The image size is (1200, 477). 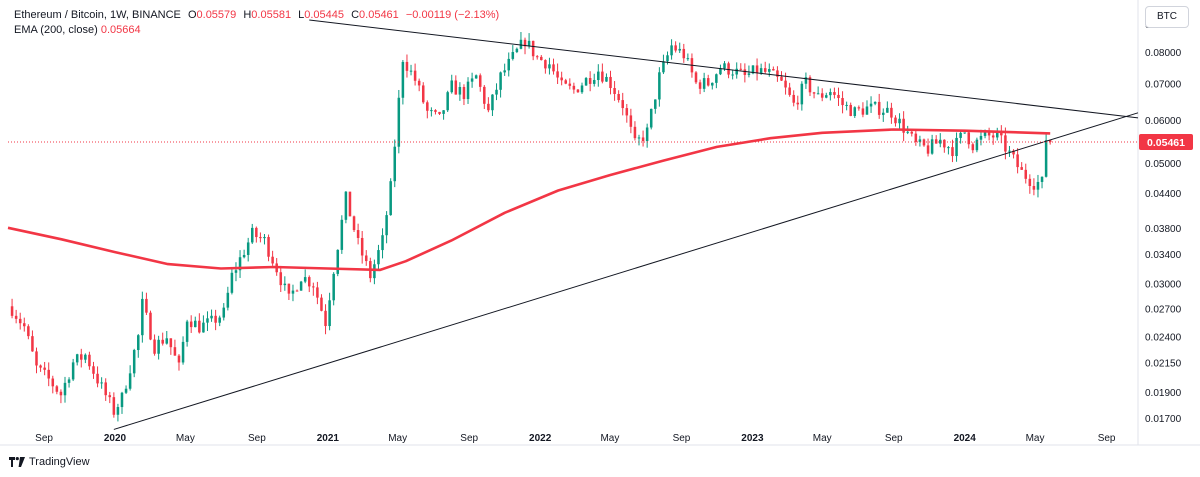 I want to click on y-tick-label: 0.03400, so click(x=1163, y=255).